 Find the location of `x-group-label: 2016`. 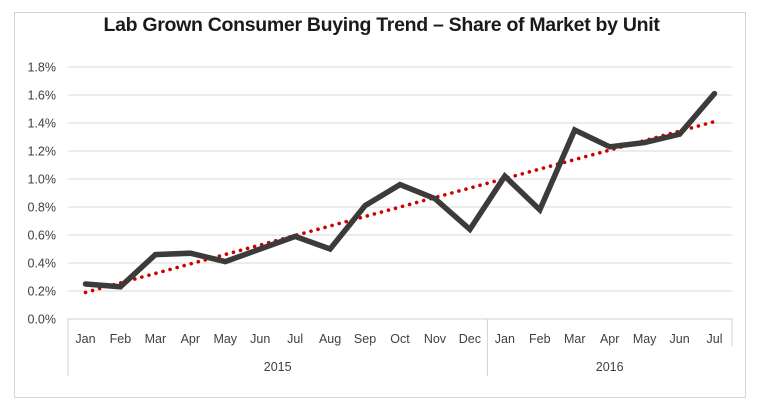

x-group-label: 2016 is located at coordinates (610, 367).